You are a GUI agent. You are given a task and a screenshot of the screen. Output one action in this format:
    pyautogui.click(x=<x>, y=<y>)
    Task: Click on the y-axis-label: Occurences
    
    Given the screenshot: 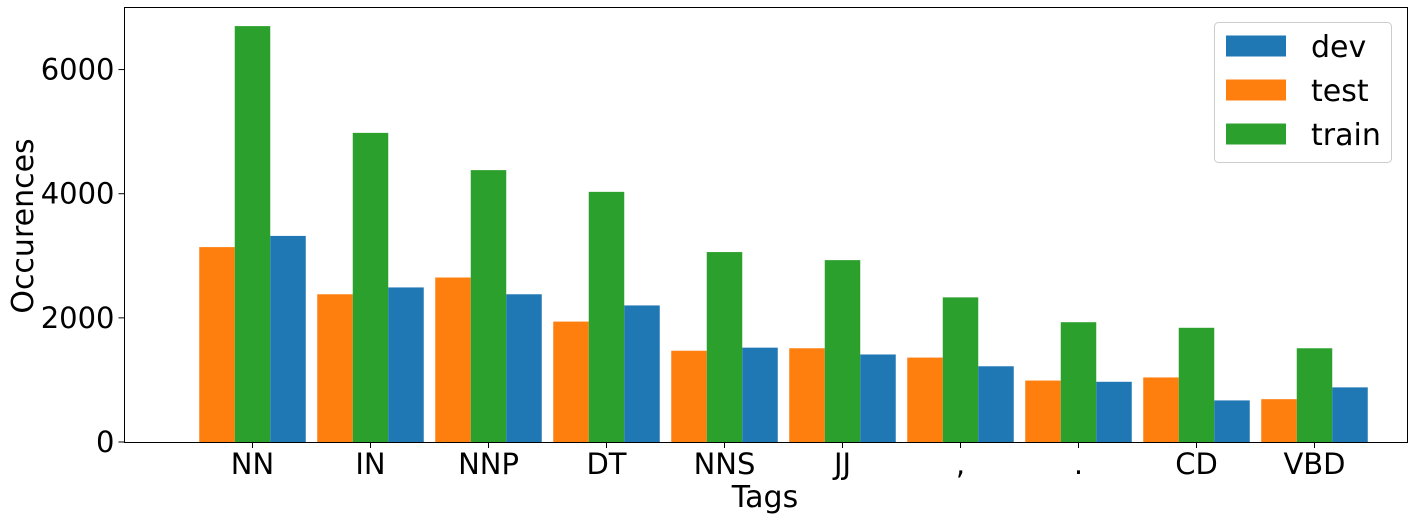 What is the action you would take?
    pyautogui.click(x=23, y=225)
    